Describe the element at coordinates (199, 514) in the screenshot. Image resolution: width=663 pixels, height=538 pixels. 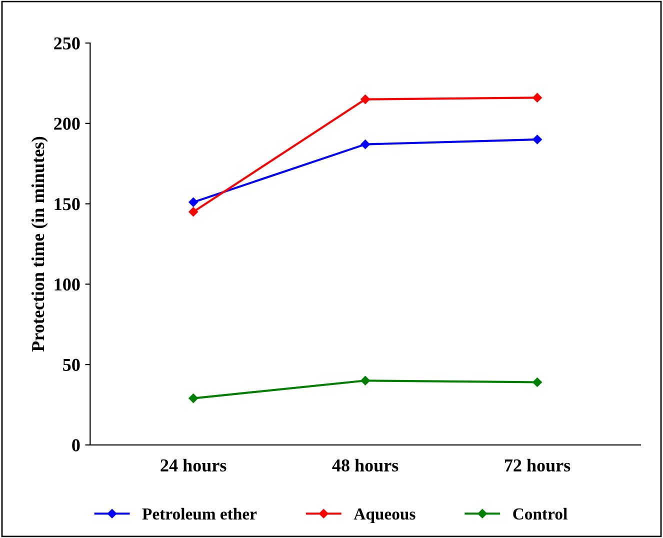
I see `legend-label: Petroleum ether` at that location.